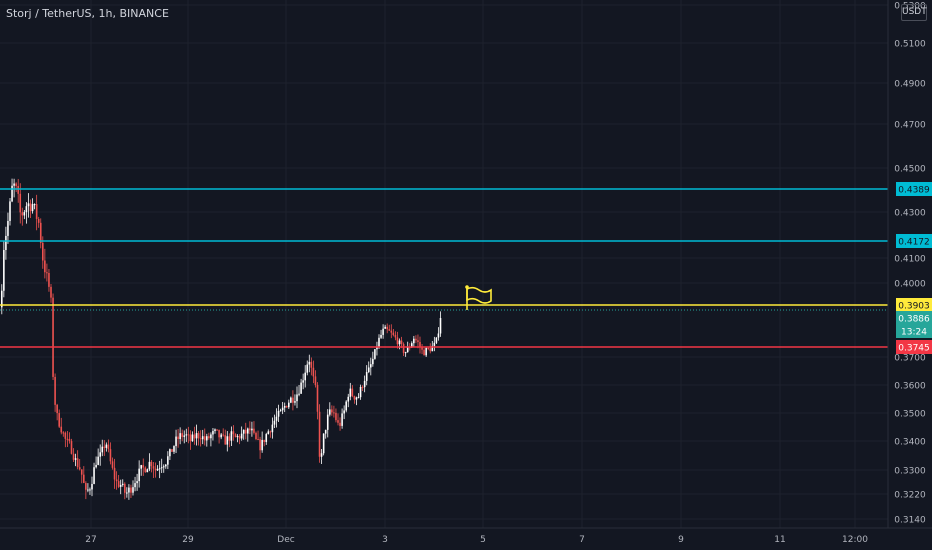 This screenshot has height=550, width=932. What do you see at coordinates (914, 333) in the screenshot?
I see `last-price-countdown: 13:24` at bounding box center [914, 333].